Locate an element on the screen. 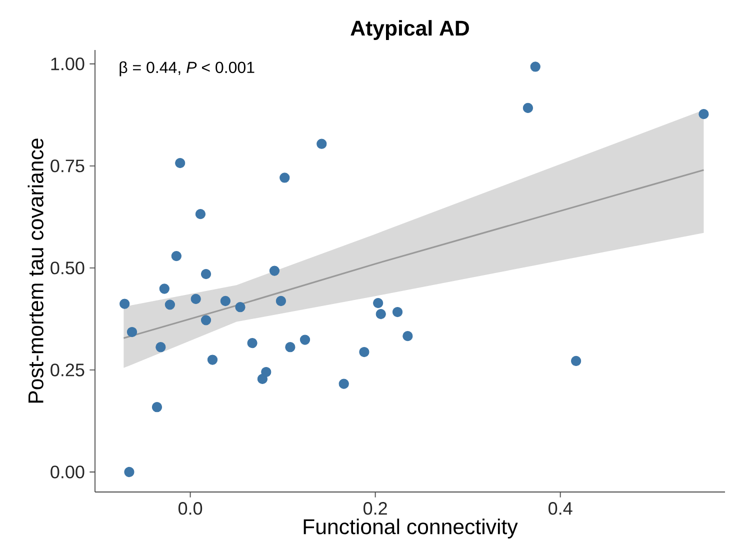 Image resolution: width=736 pixels, height=554 pixels. x-tick-label: 0.2 is located at coordinates (375, 508).